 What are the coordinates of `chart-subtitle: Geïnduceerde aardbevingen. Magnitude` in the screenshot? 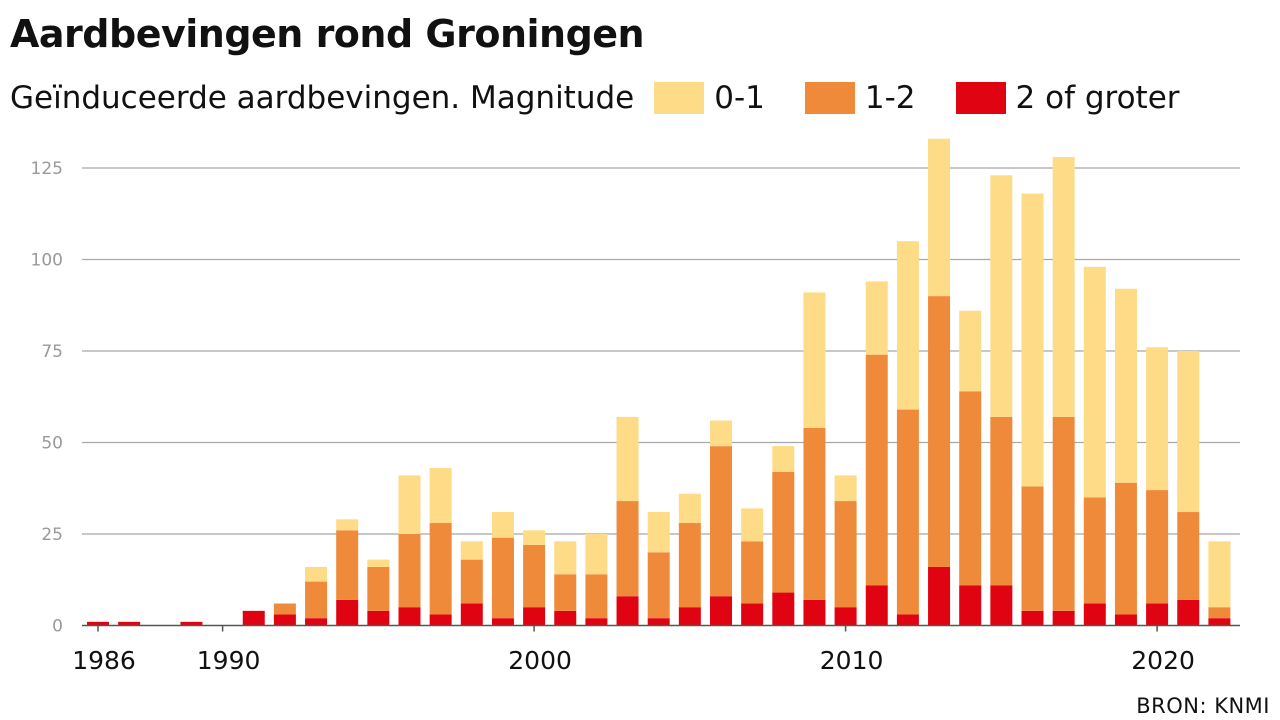 It's located at (322, 98).